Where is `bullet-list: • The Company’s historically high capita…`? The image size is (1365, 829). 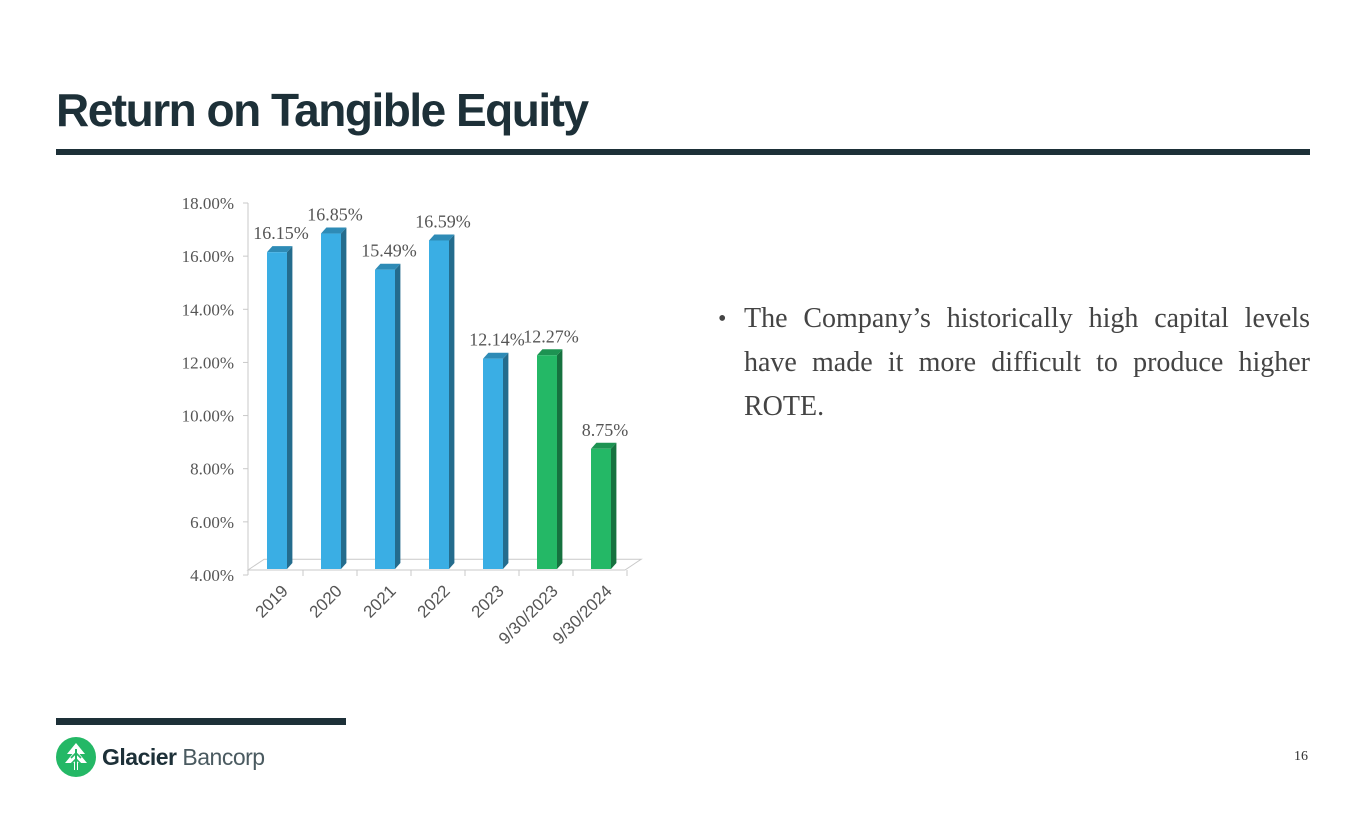 bullet-list: • The Company’s historically high capita… is located at coordinates (1014, 363).